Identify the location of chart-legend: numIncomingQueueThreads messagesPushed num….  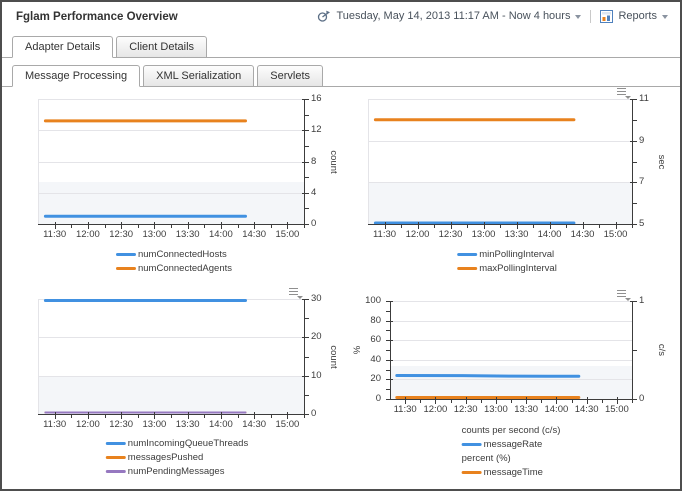
(176, 457).